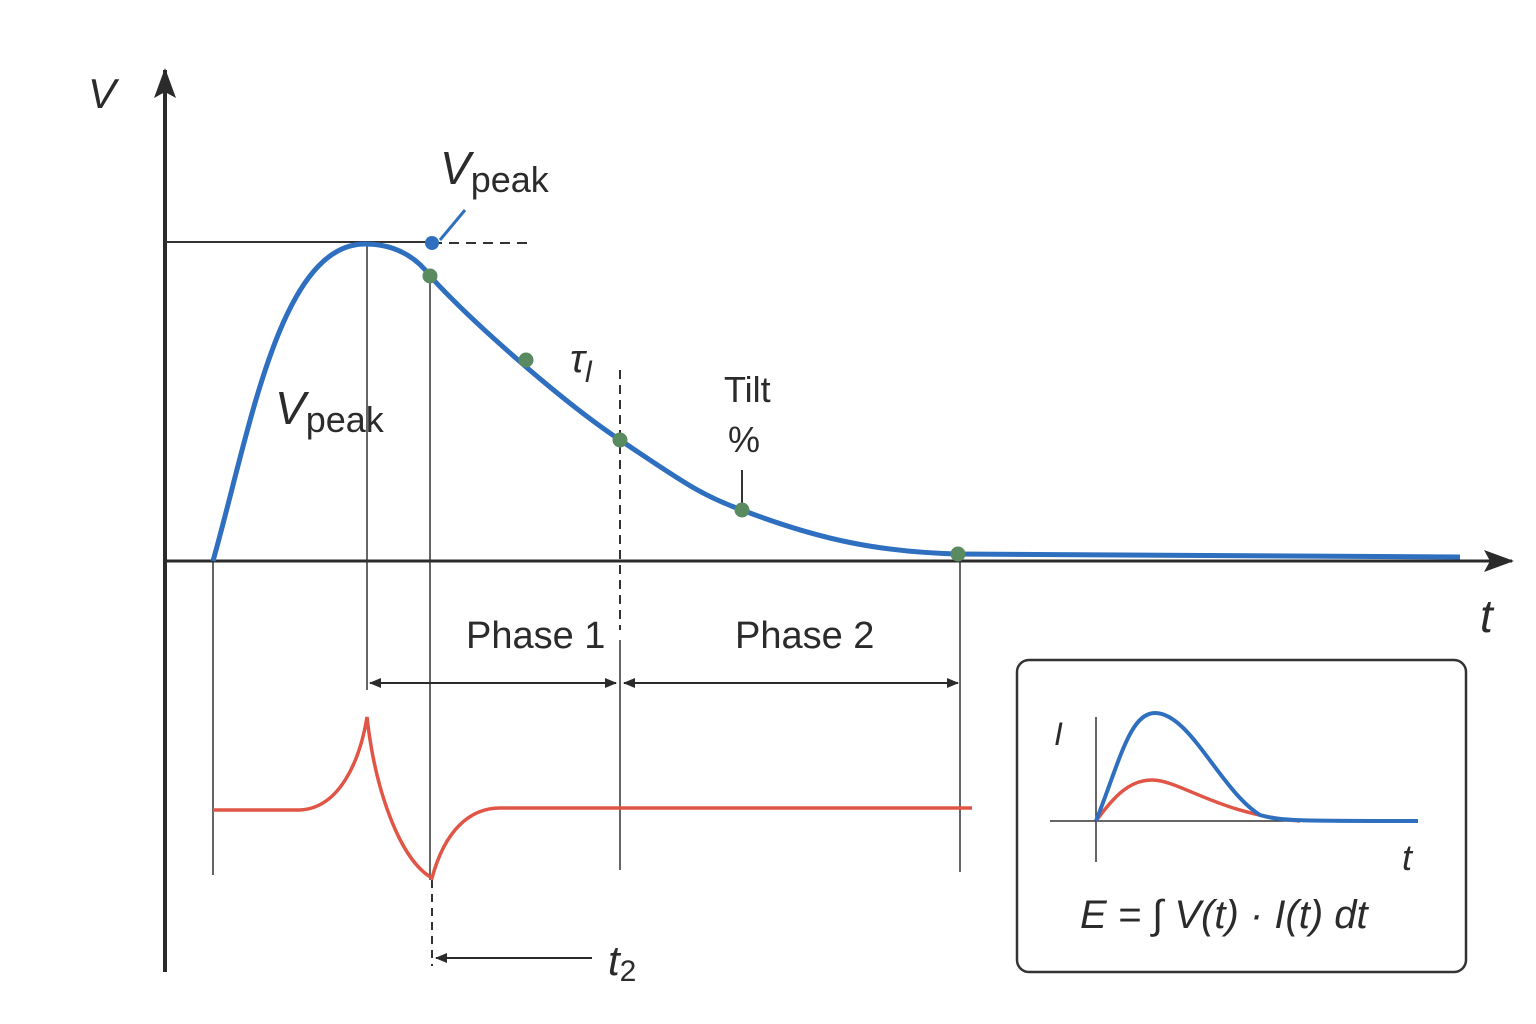 The image size is (1536, 1024). Describe the element at coordinates (1408, 857) in the screenshot. I see `inset-x-label: t` at that location.